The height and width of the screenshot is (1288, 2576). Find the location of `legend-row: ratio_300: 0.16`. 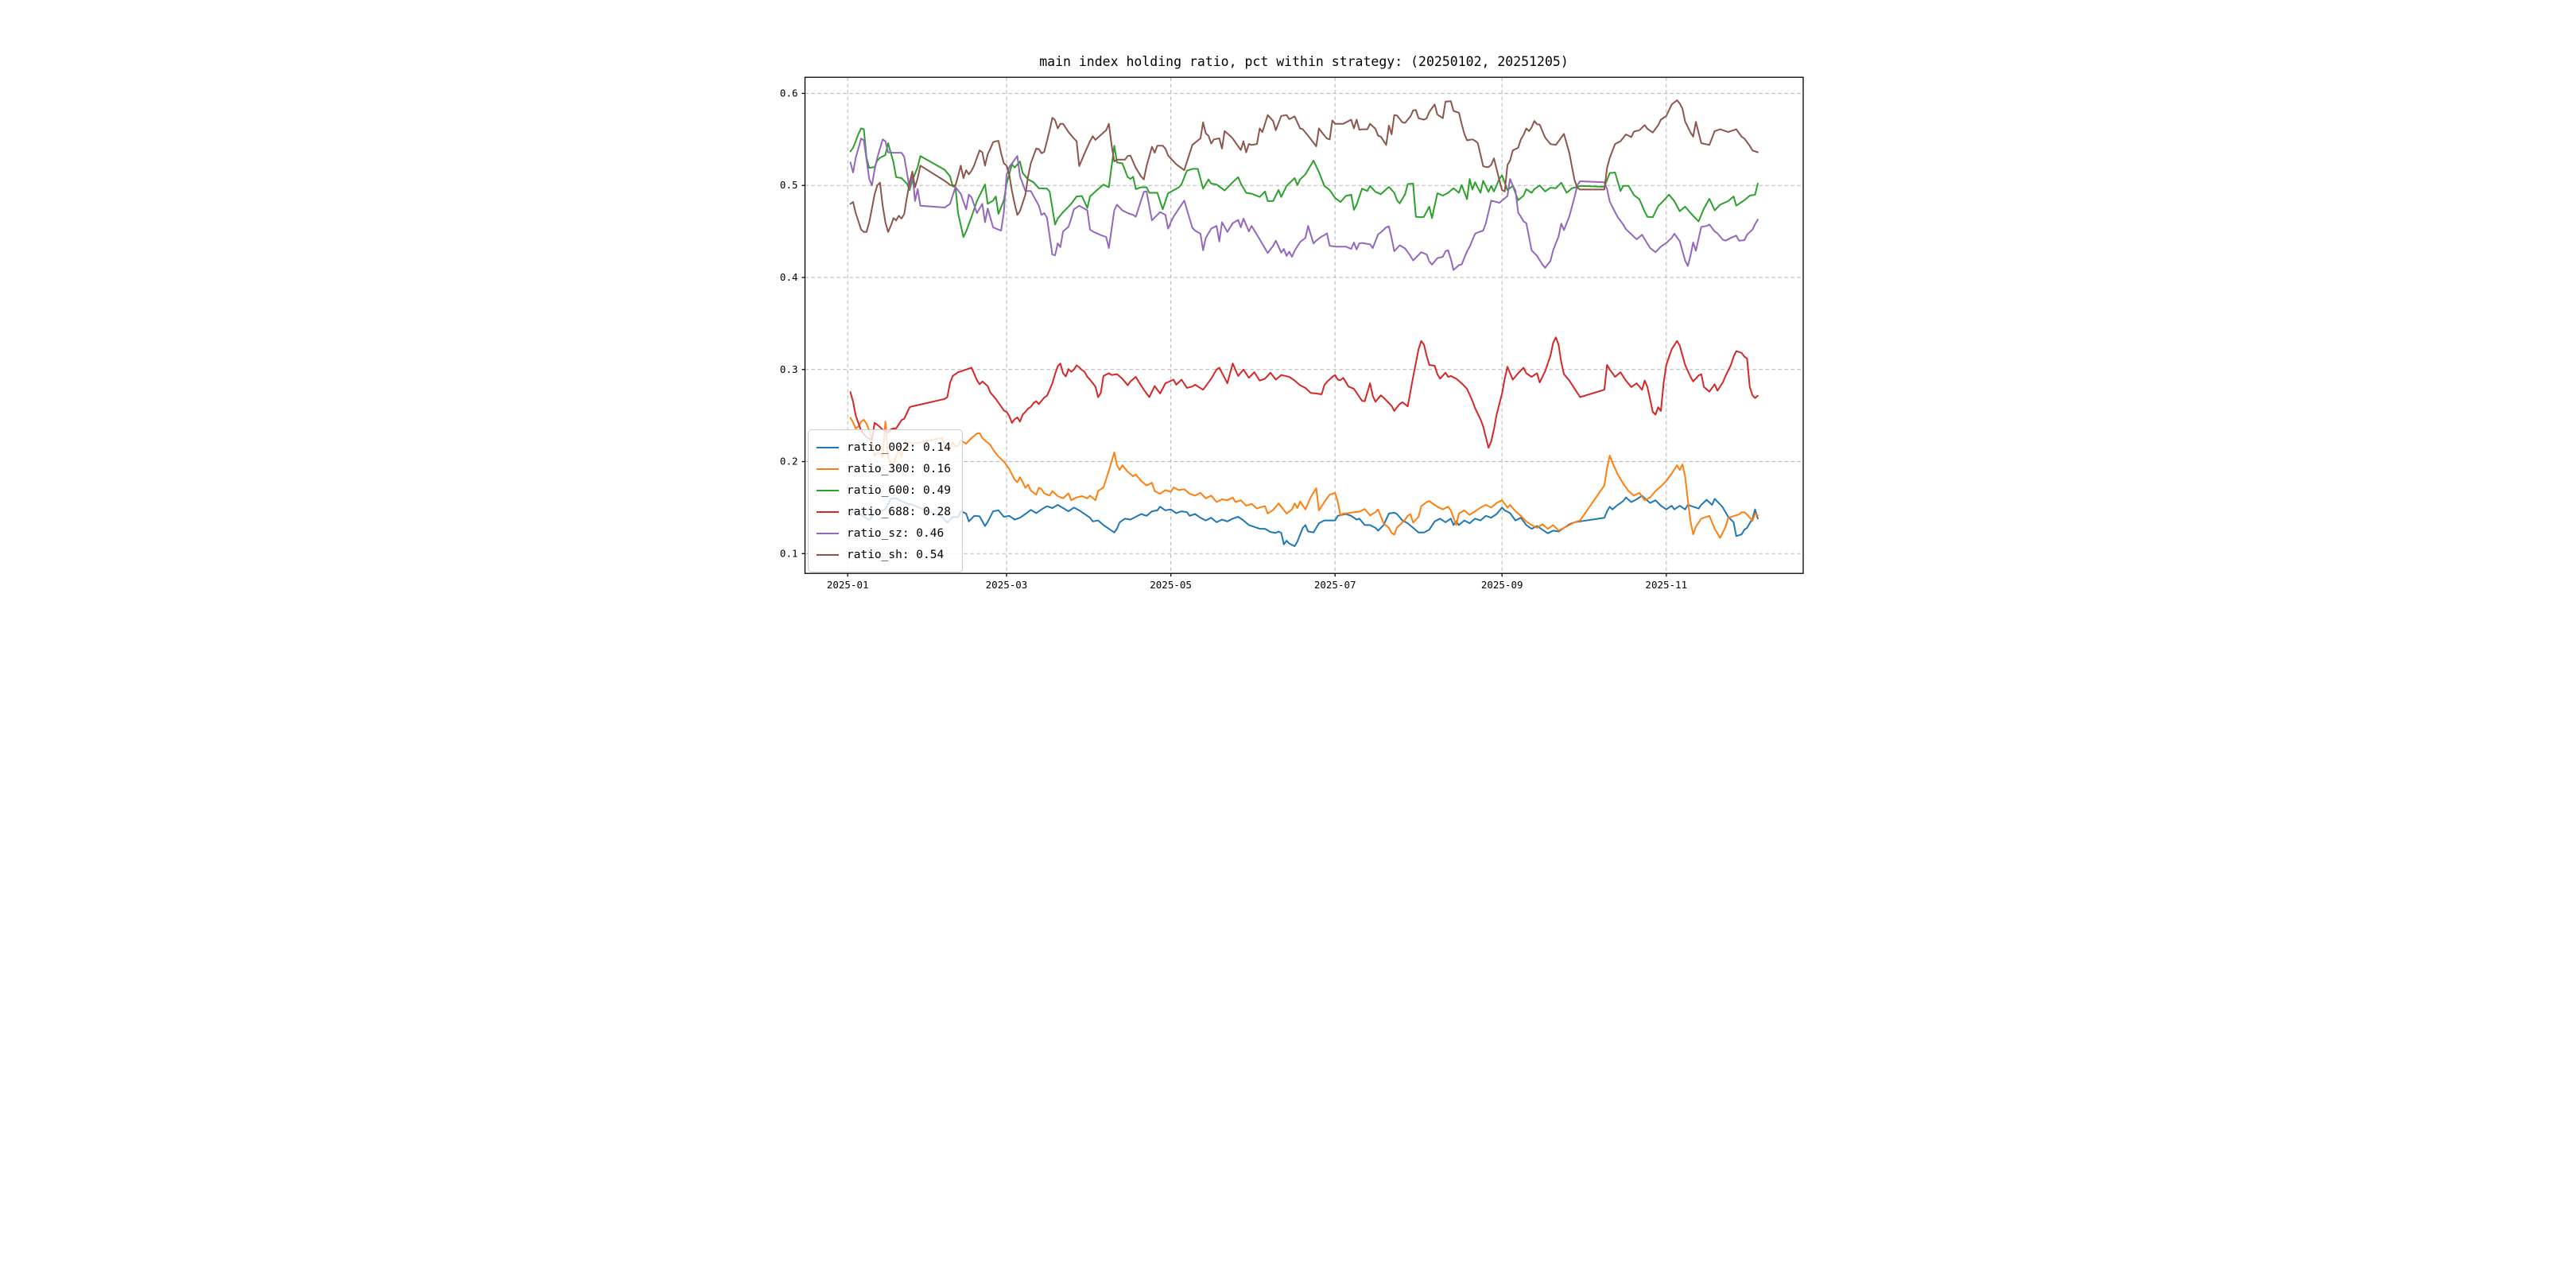

legend-row: ratio_300: 0.16 is located at coordinates (884, 468).